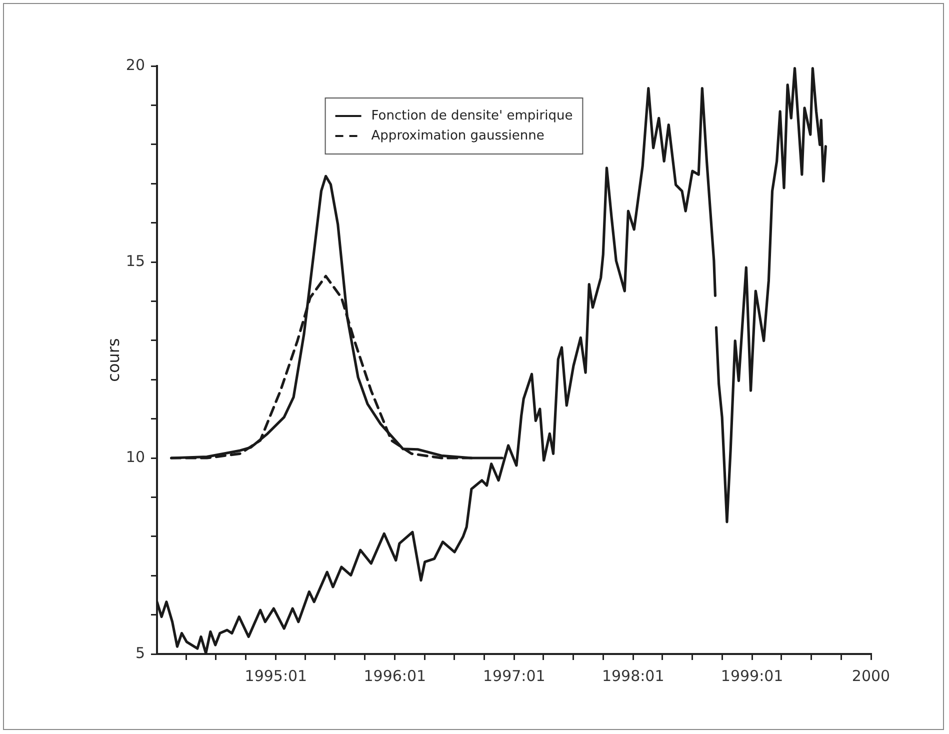 This screenshot has height=734, width=949. I want to click on legend-label: Fonction de densite' empirique, so click(472, 116).